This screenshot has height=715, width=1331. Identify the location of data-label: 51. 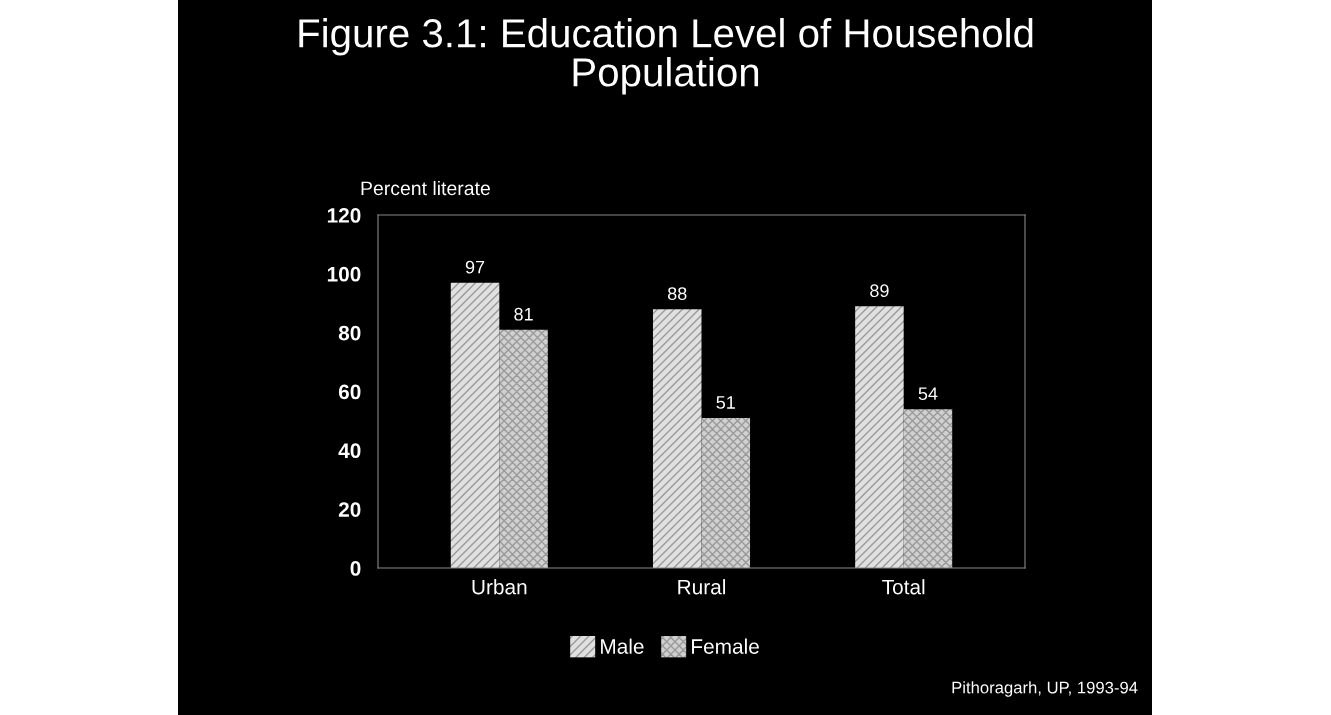
(725, 402).